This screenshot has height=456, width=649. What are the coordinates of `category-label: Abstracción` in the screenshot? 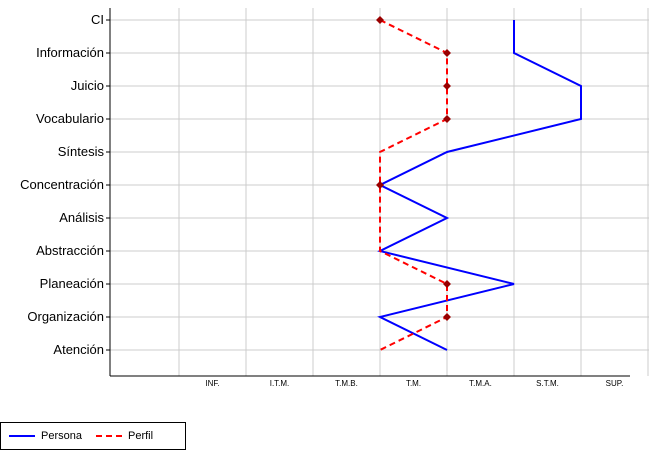 It's located at (70, 250).